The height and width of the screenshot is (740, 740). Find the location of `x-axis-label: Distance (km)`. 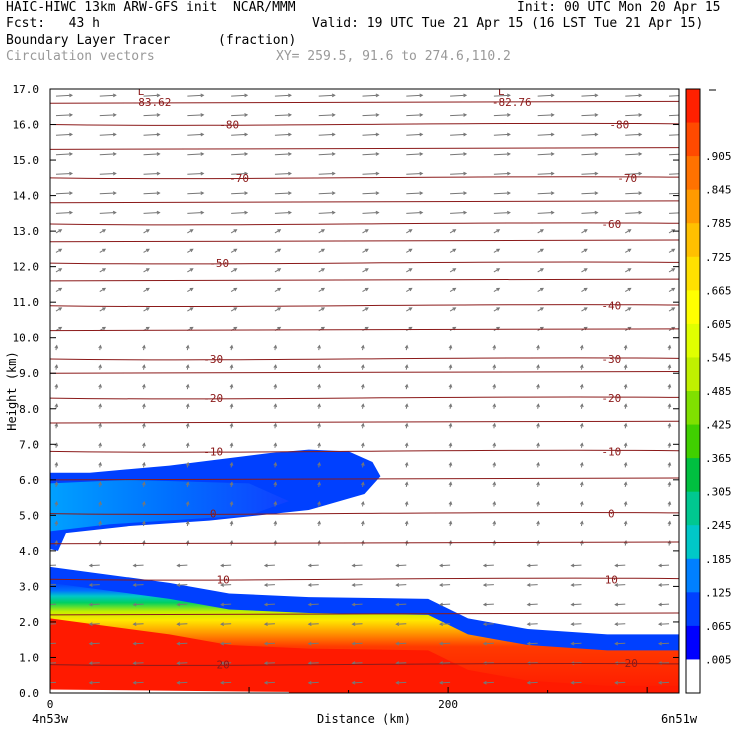

x-axis-label: Distance (km) is located at coordinates (364, 719).